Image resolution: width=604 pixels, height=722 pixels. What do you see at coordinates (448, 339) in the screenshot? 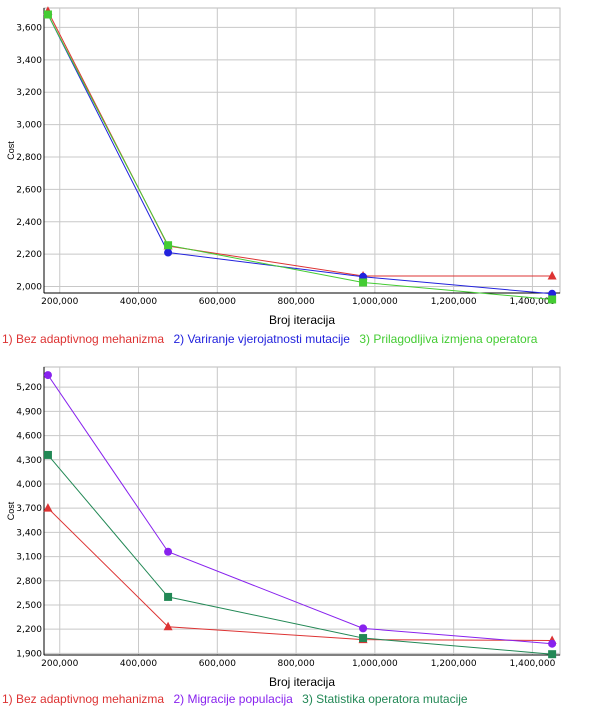
I see `chart1-legend-item-3: 3) Prilagodljiva izmjena operatora` at bounding box center [448, 339].